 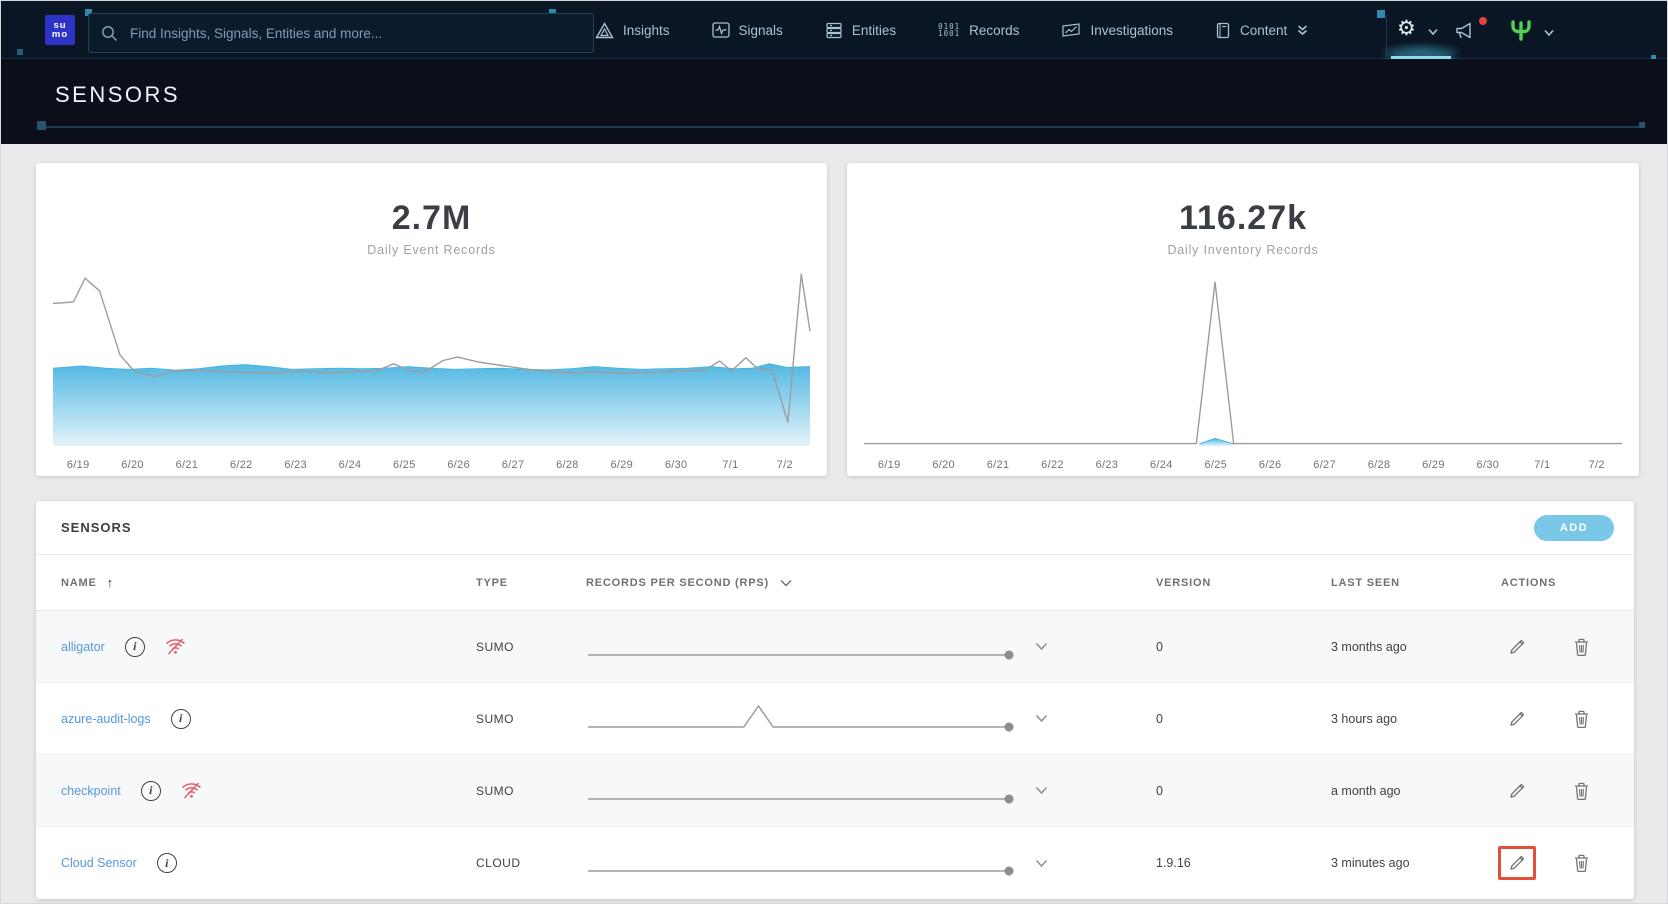 What do you see at coordinates (431, 218) in the screenshot?
I see `event-records-value: 2.7M` at bounding box center [431, 218].